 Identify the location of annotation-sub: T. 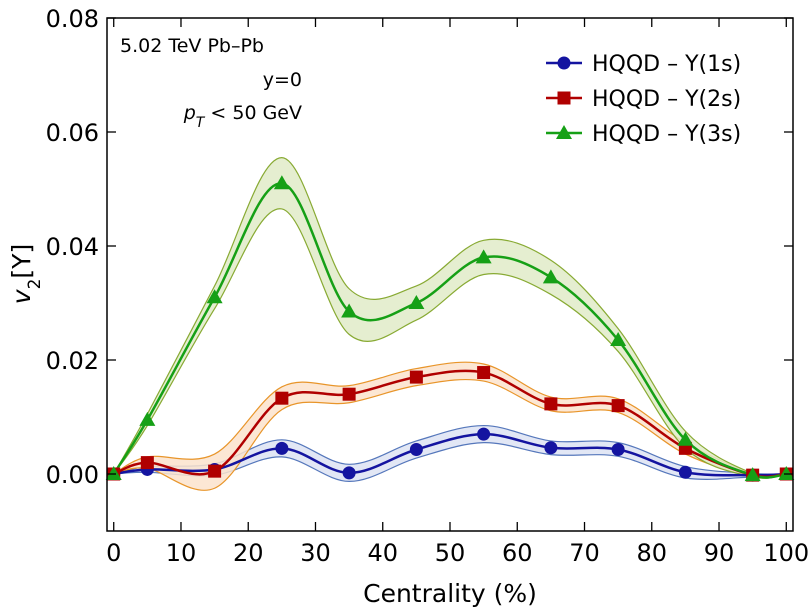
(201, 123).